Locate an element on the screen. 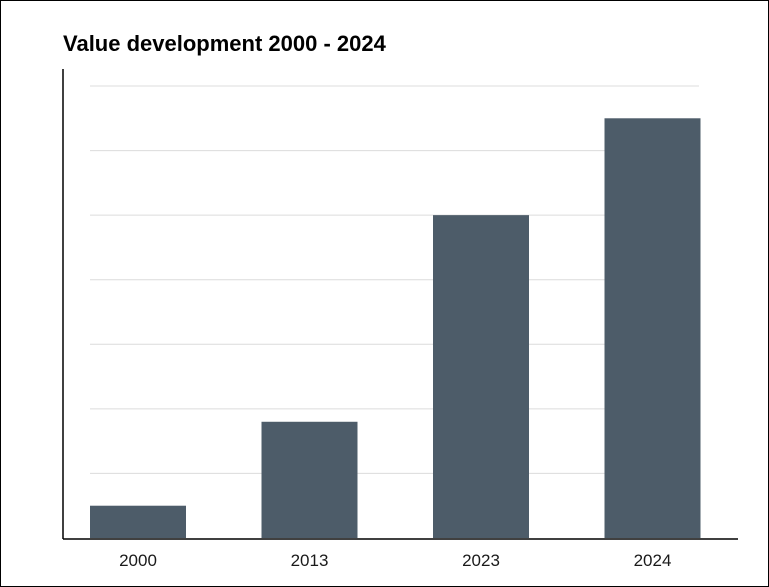 The image size is (769, 587). bar-2013 is located at coordinates (309, 479).